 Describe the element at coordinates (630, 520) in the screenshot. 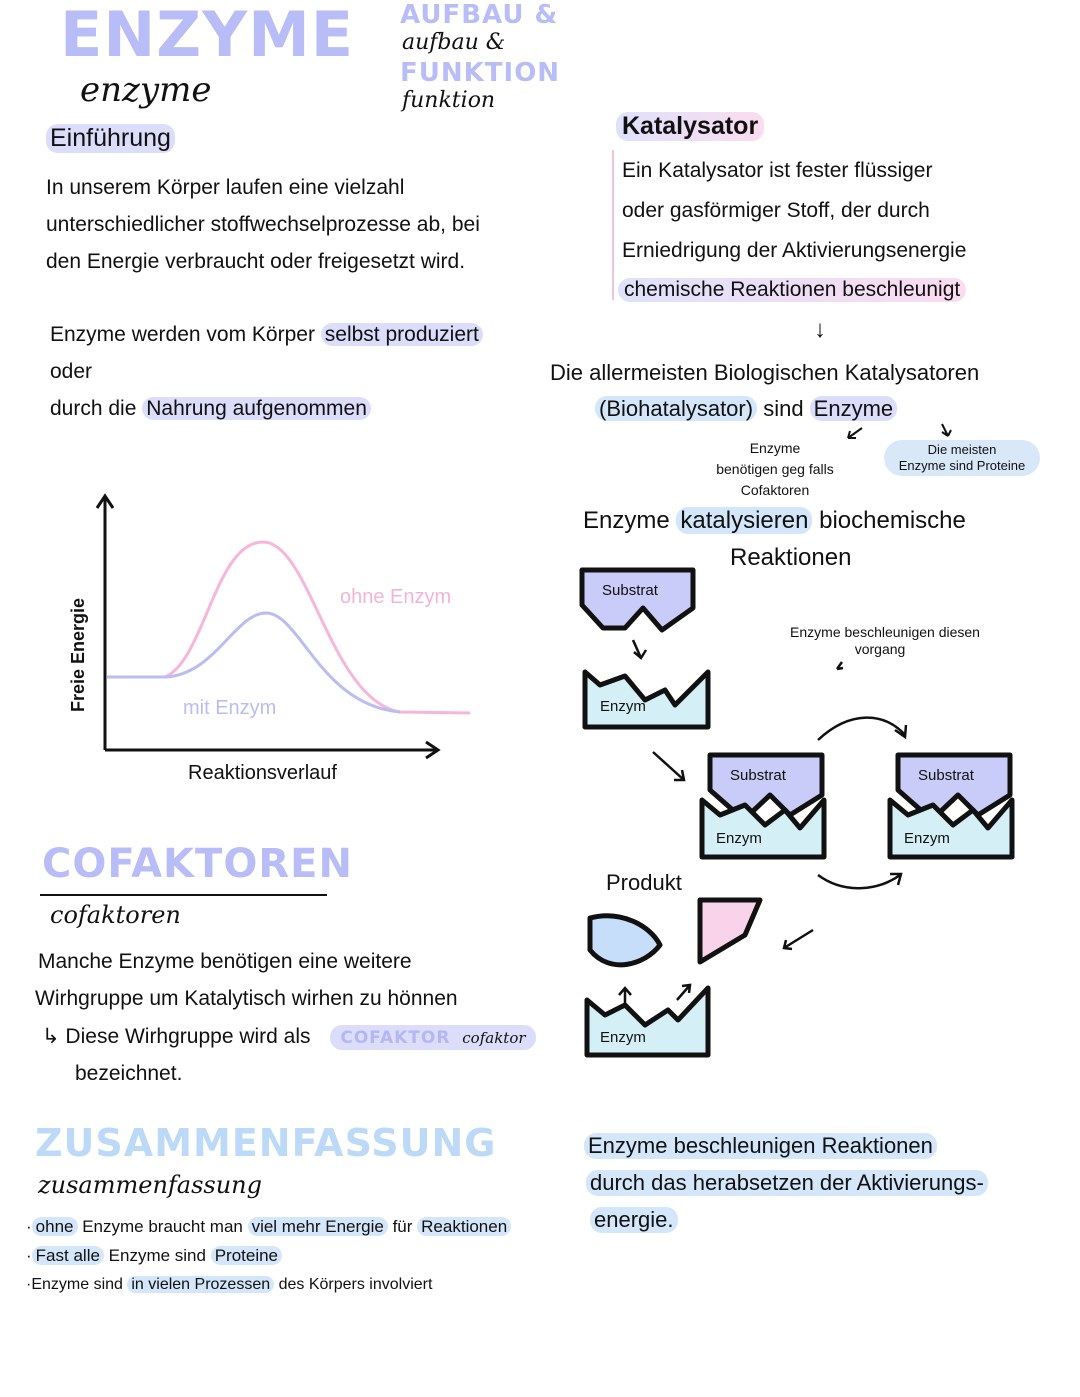

I see `text: Enzyme` at that location.